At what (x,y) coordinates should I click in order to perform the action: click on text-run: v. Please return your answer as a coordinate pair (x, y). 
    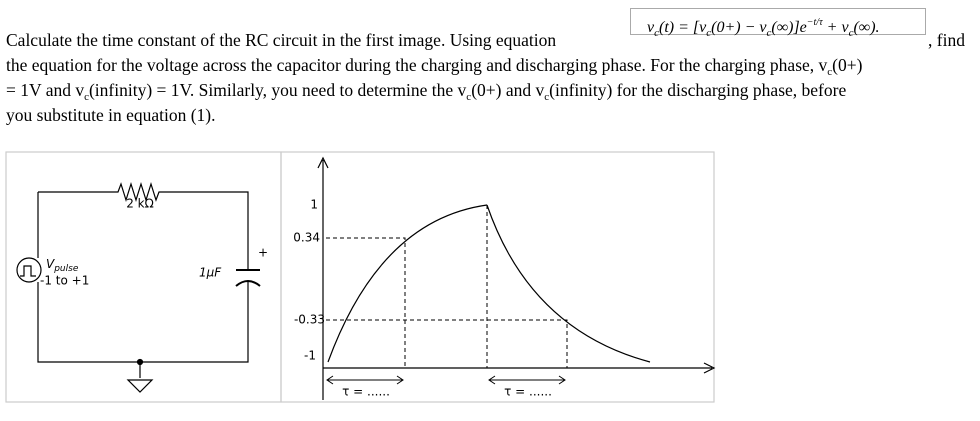
    Looking at the image, I should click on (651, 27).